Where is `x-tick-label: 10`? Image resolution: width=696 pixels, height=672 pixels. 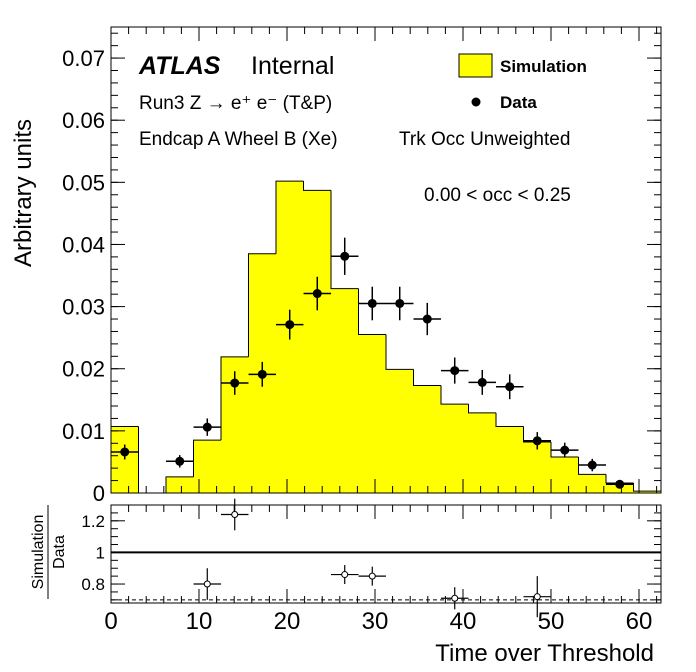
x-tick-label: 10 is located at coordinates (199, 621).